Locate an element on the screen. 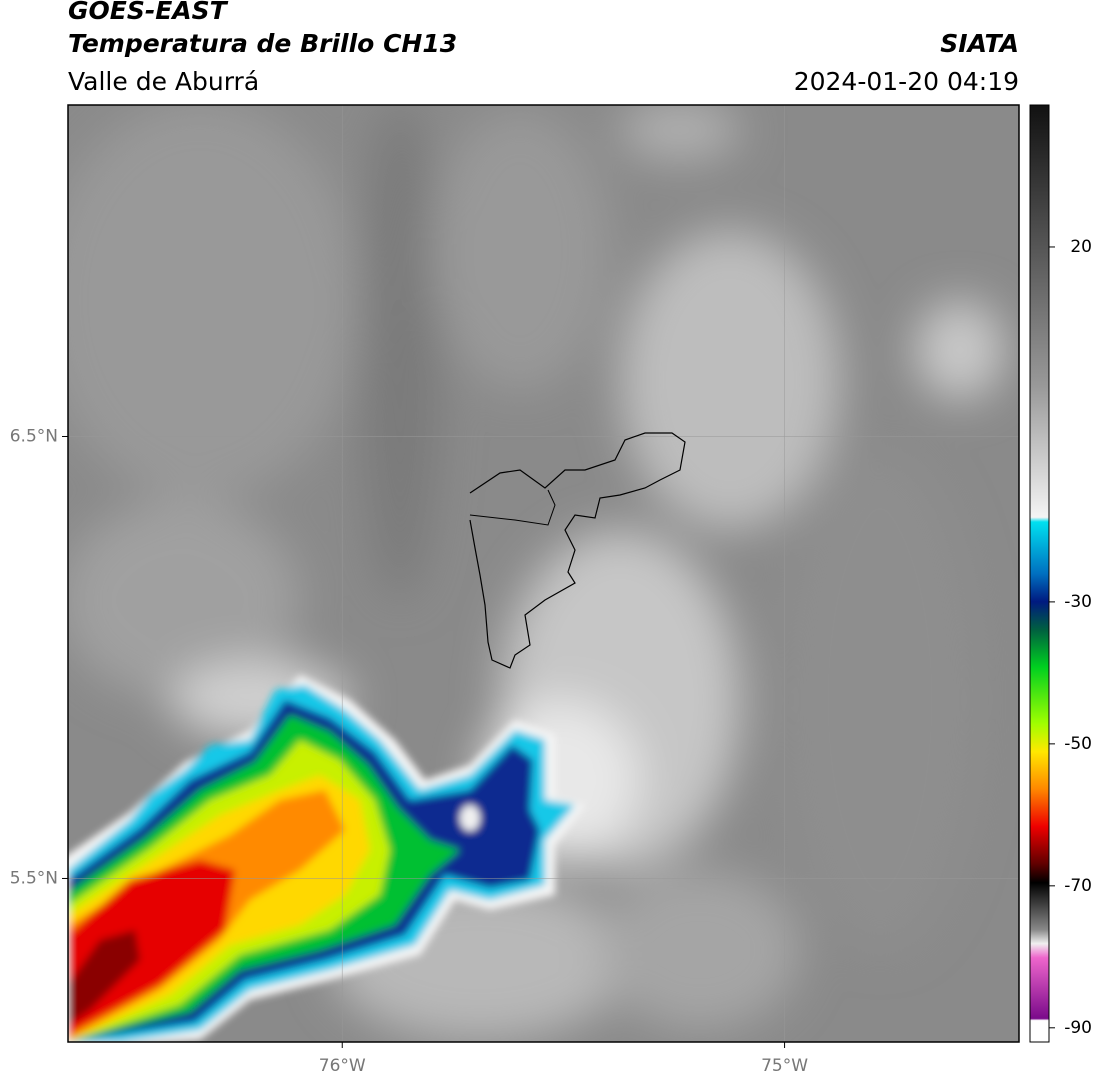 The width and height of the screenshot is (1094, 1078). subtitle: Temperatura de Brillo CH13 is located at coordinates (262, 43).